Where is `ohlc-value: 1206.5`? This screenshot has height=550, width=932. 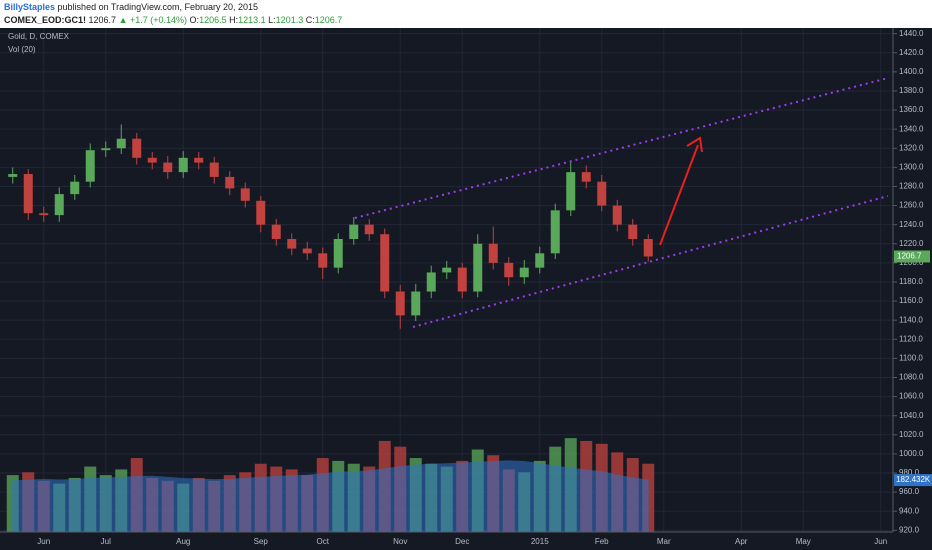 ohlc-value: 1206.5 is located at coordinates (213, 20).